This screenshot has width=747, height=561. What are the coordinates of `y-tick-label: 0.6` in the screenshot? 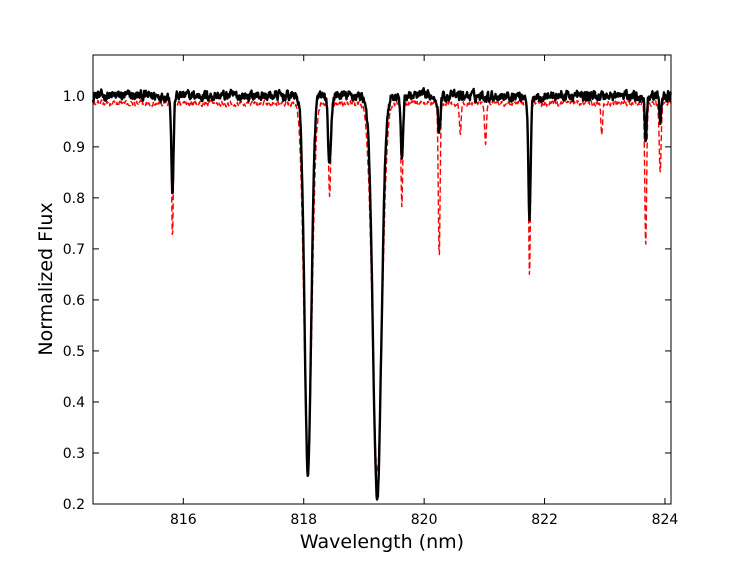 It's located at (74, 301).